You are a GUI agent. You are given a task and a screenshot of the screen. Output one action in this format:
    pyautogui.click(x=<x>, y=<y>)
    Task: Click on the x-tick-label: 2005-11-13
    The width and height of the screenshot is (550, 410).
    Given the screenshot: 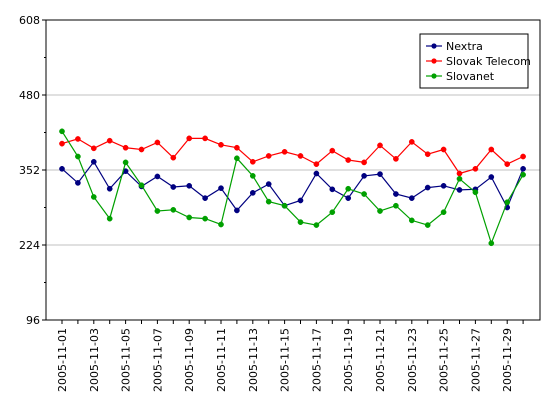 What is the action you would take?
    pyautogui.click(x=253, y=360)
    